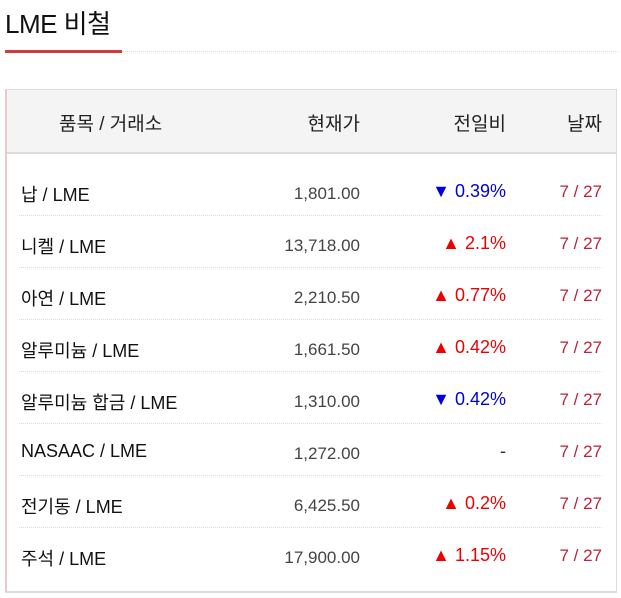 The image size is (621, 598). Describe the element at coordinates (479, 124) in the screenshot. I see `header-change: 전일비` at that location.